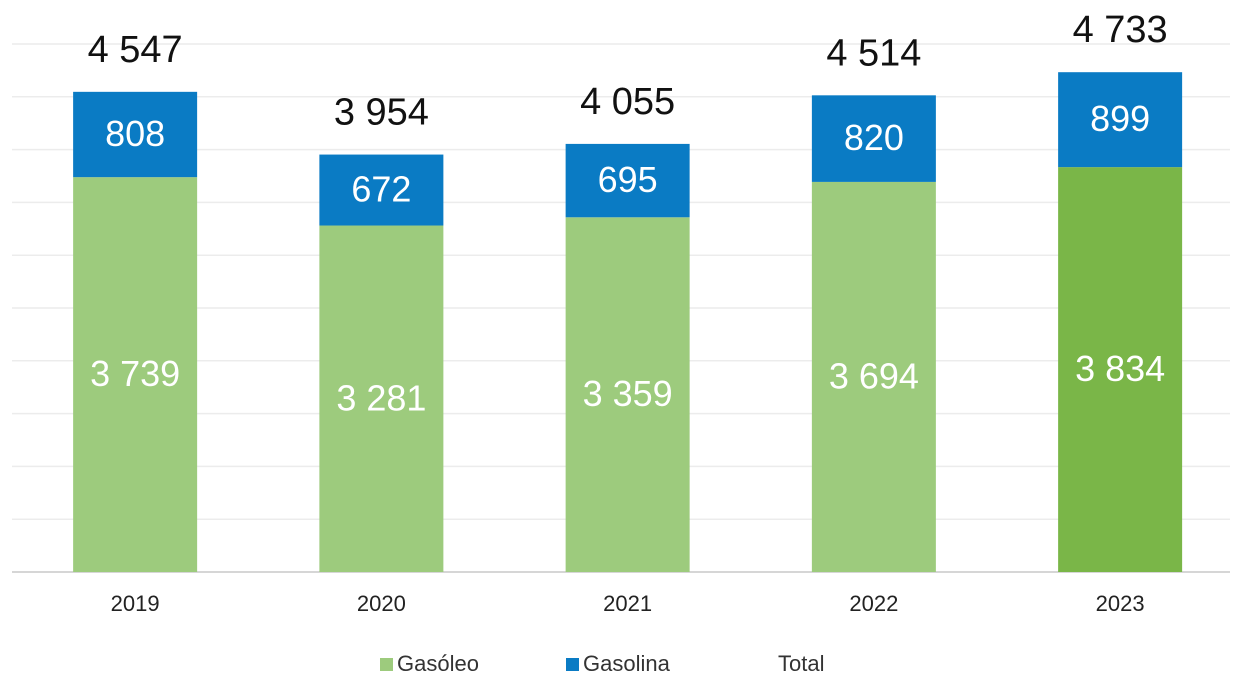  Describe the element at coordinates (438, 663) in the screenshot. I see `legend-label: Gasóleo` at that location.